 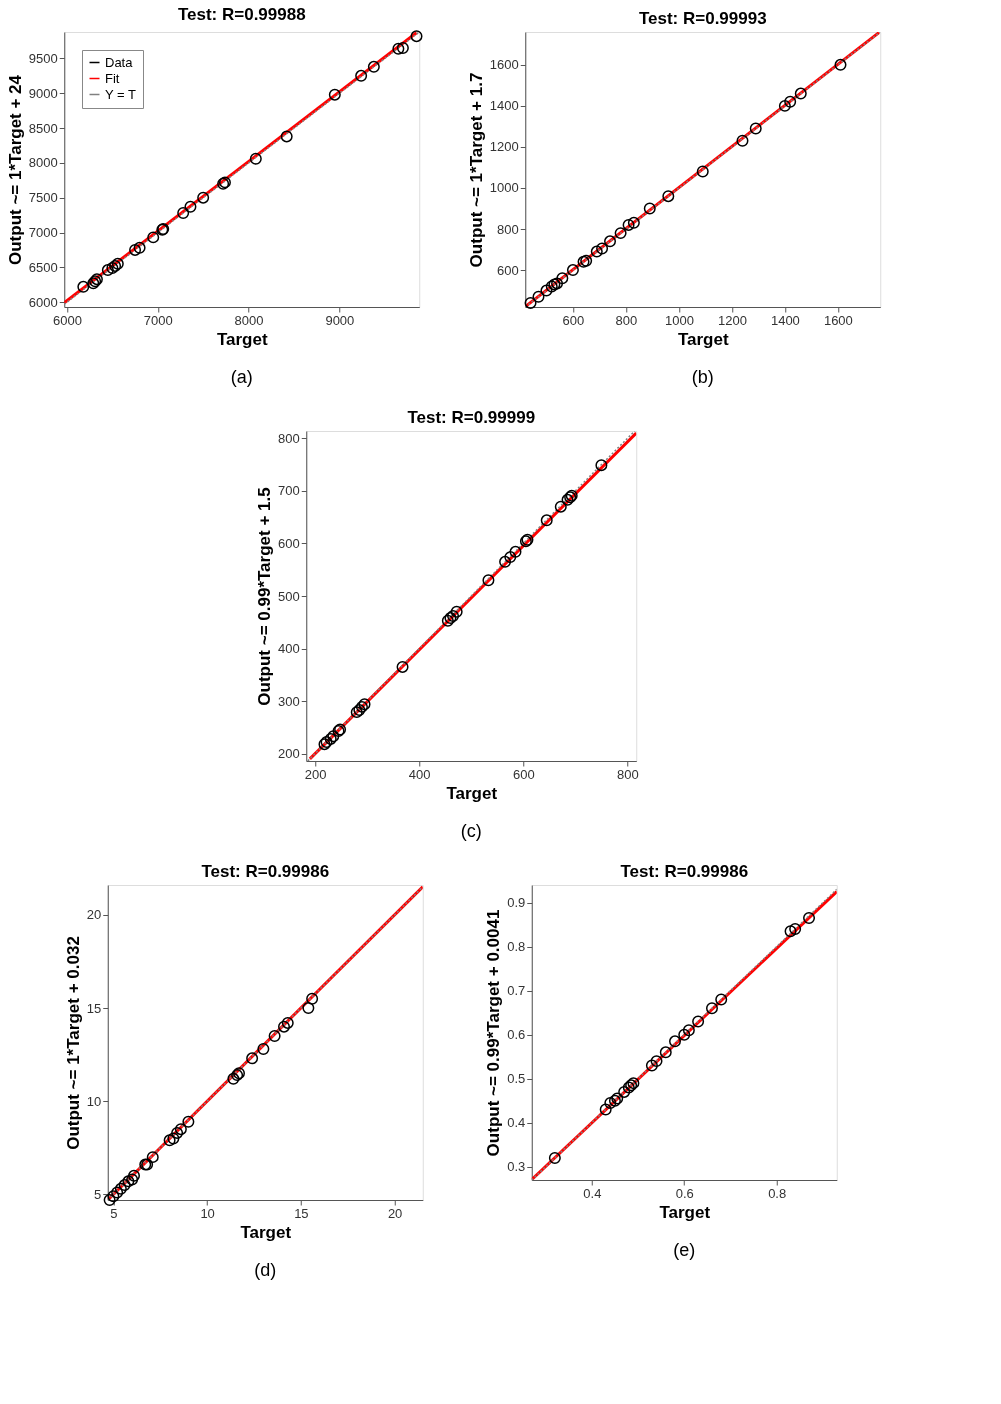 What do you see at coordinates (516, 947) in the screenshot?
I see `y-tick-label: 0.8` at bounding box center [516, 947].